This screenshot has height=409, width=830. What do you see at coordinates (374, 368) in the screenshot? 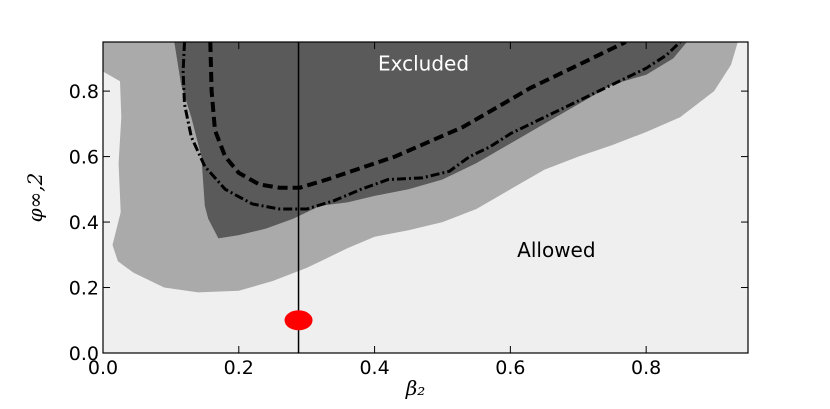
I see `x-tick-label: 0.4` at bounding box center [374, 368].